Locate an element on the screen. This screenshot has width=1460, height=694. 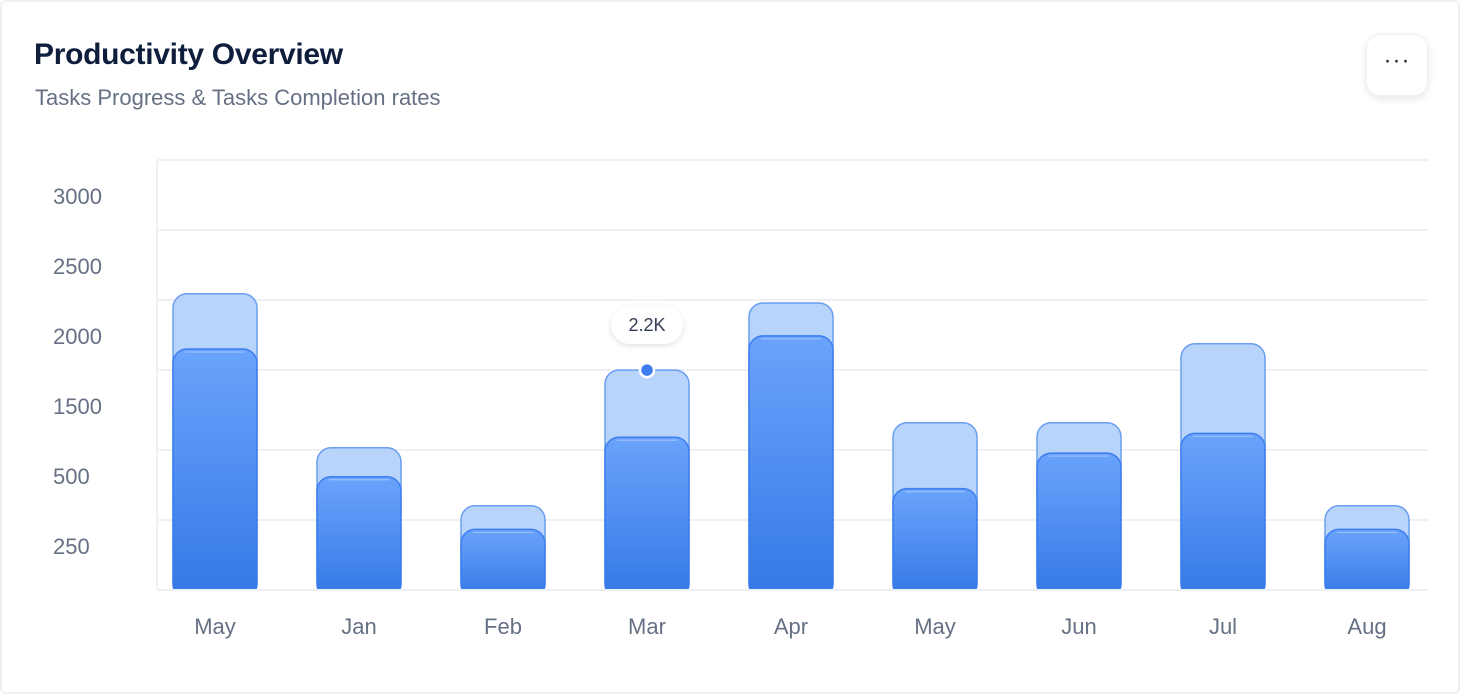
y-tick-label: 3000 is located at coordinates (77, 196).